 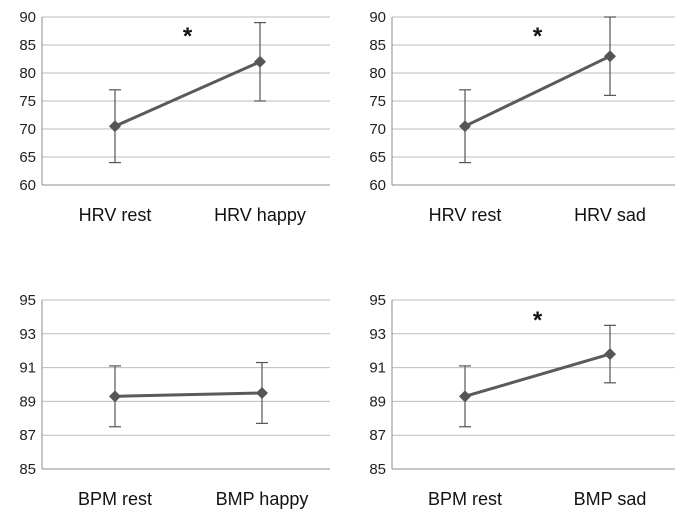 What do you see at coordinates (610, 215) in the screenshot?
I see `x-tick-label: HRV sad` at bounding box center [610, 215].